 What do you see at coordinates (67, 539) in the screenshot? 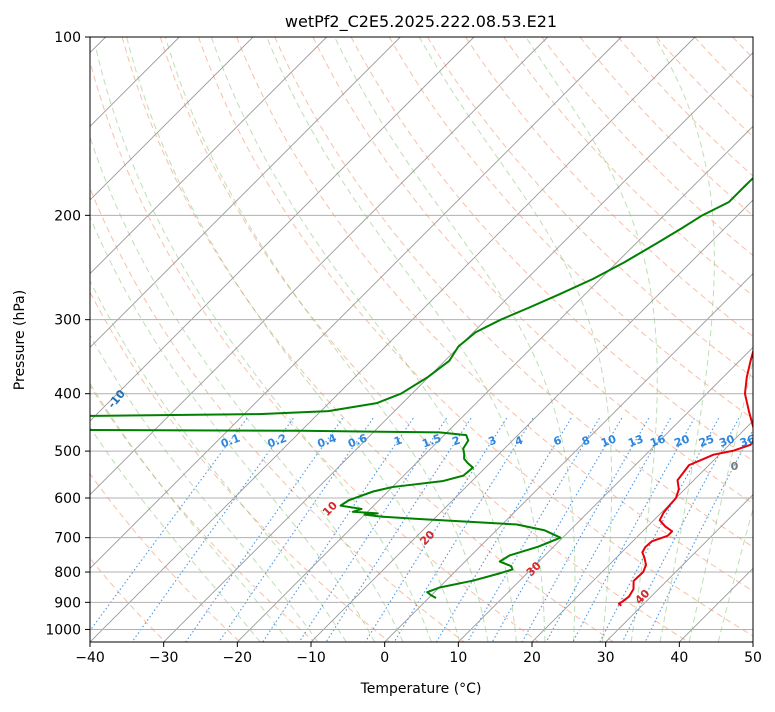
I see `y-tick-label: 700` at bounding box center [67, 539].